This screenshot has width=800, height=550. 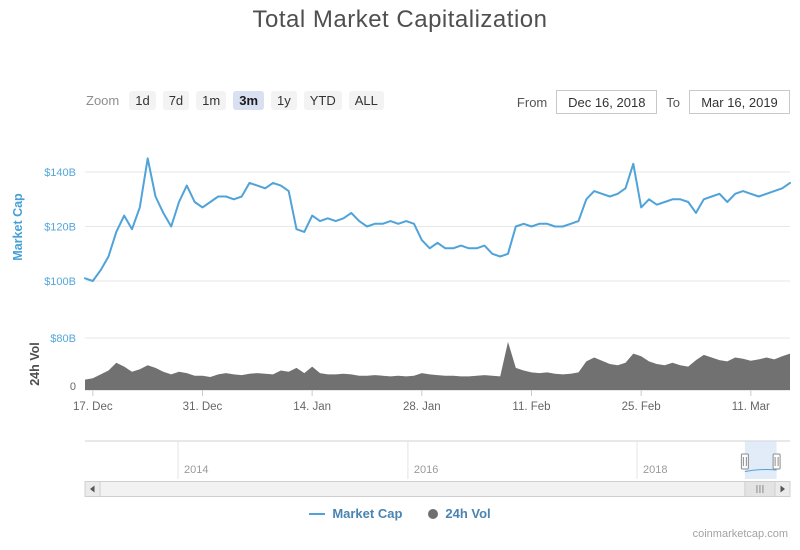 I want to click on line-marker-icon, so click(x=317, y=513).